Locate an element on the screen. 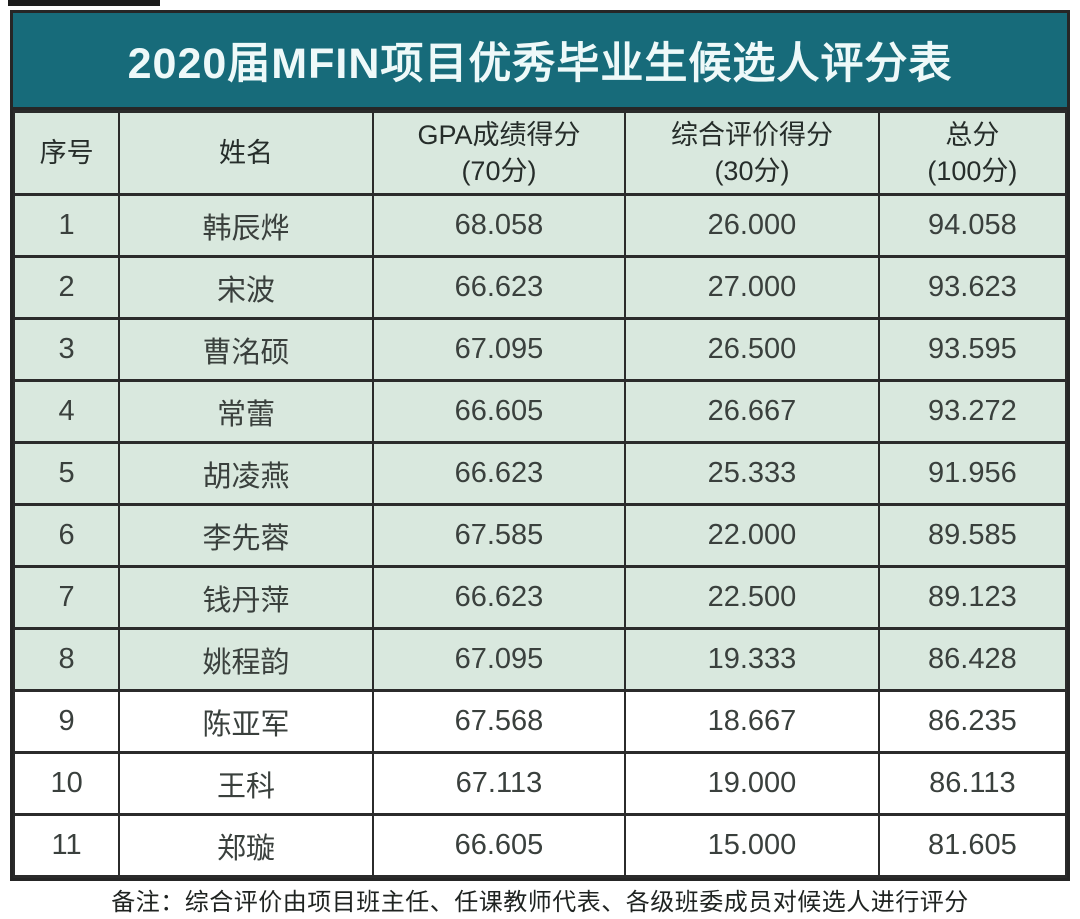  total-score-cell: 94.058 is located at coordinates (972, 225).